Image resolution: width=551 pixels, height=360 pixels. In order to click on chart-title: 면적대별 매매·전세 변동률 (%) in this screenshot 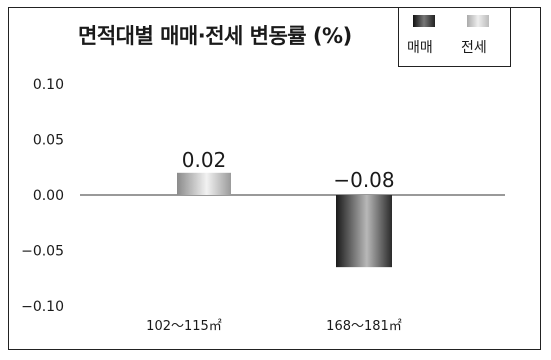, I will do `click(215, 36)`.